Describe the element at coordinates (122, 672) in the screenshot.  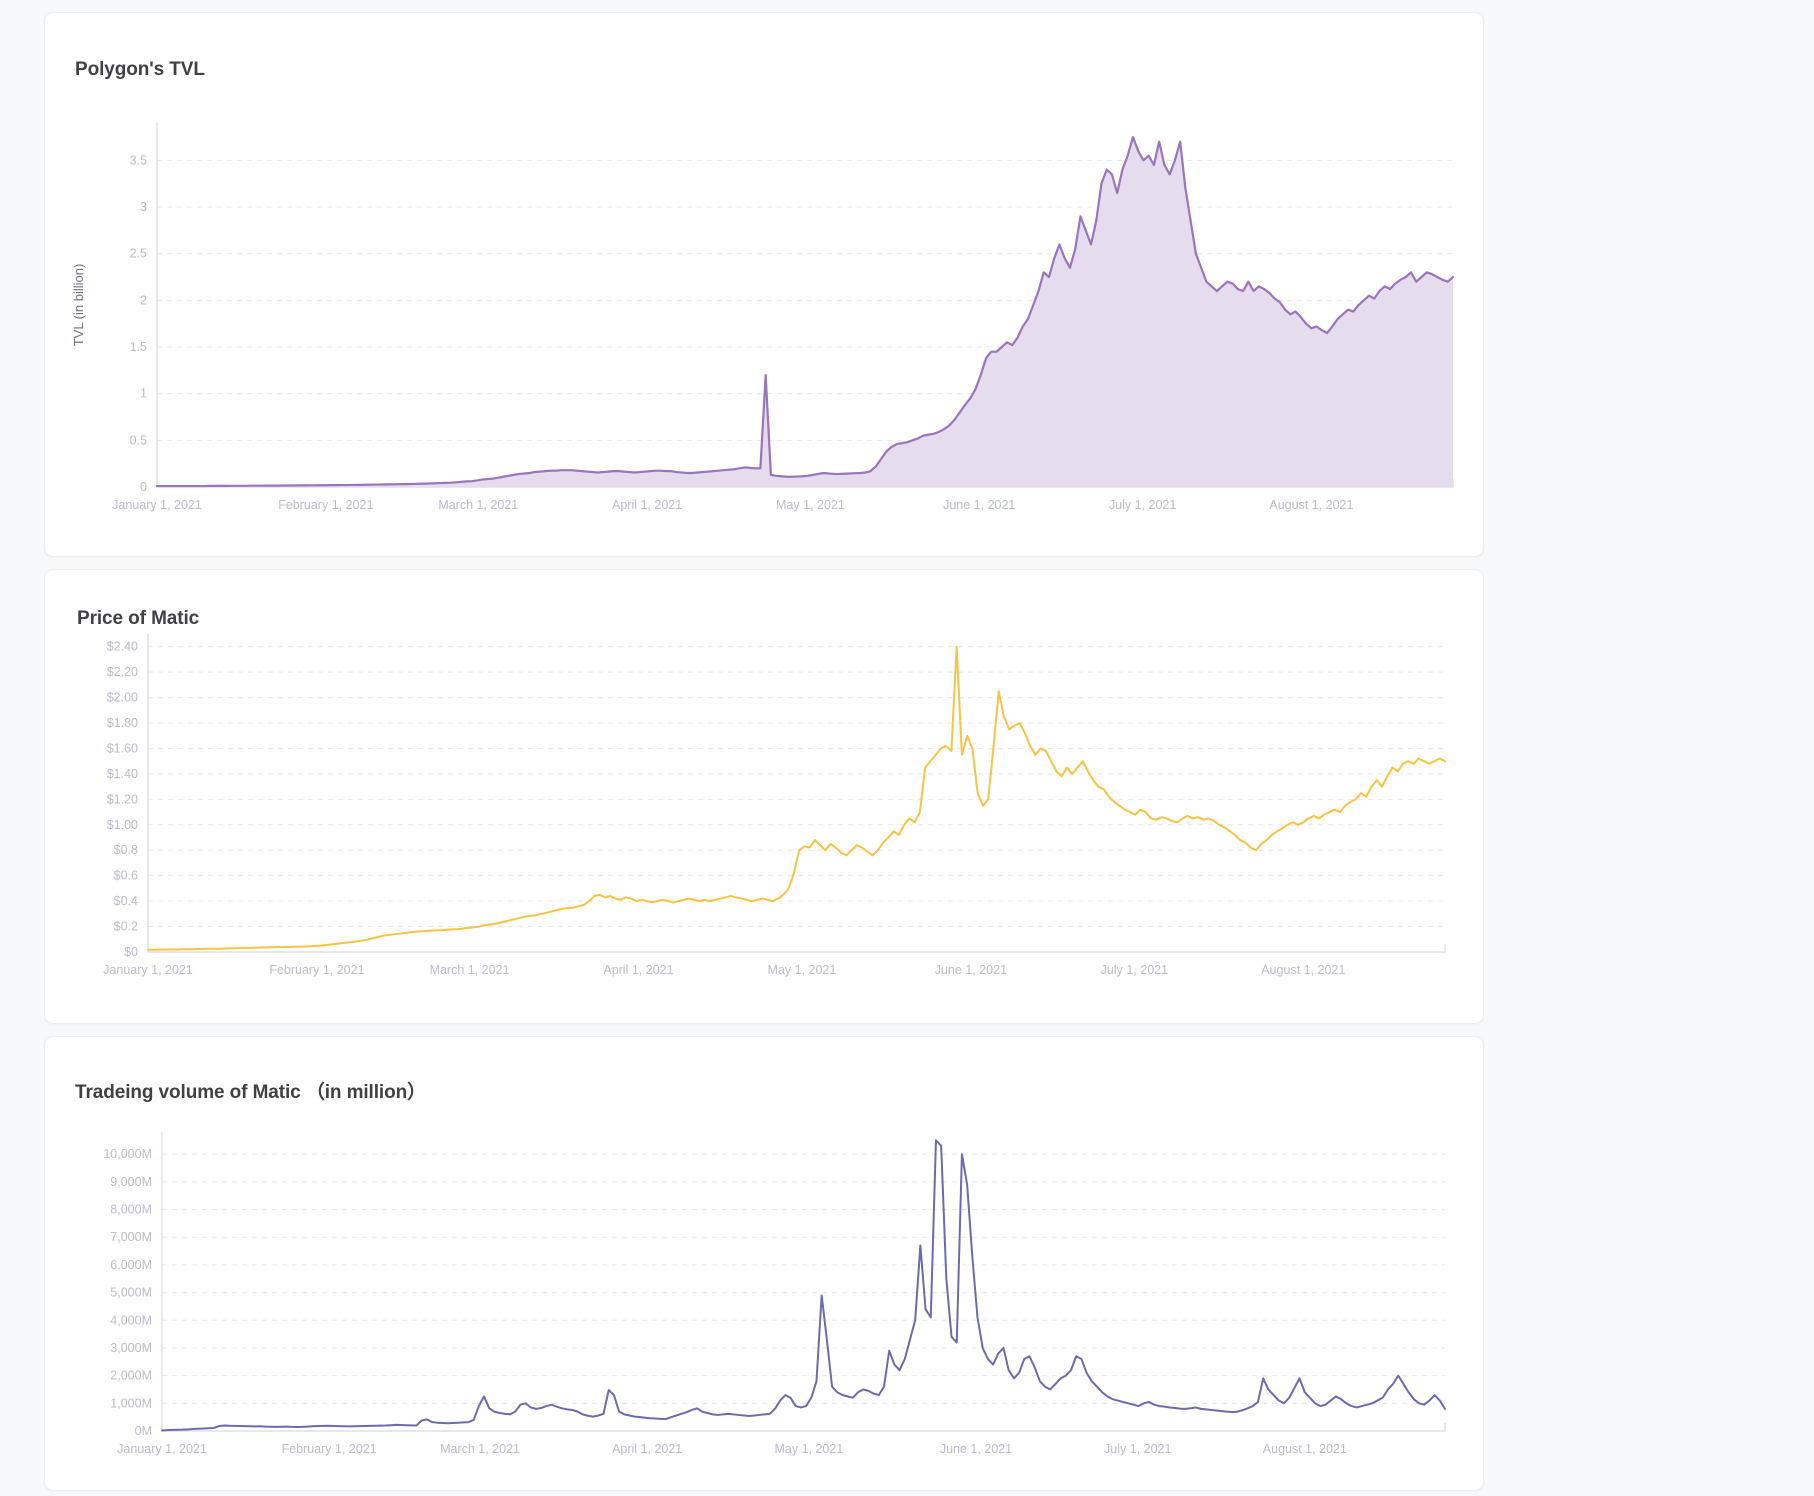
I see `y-axis-tick-label: $2.20` at that location.